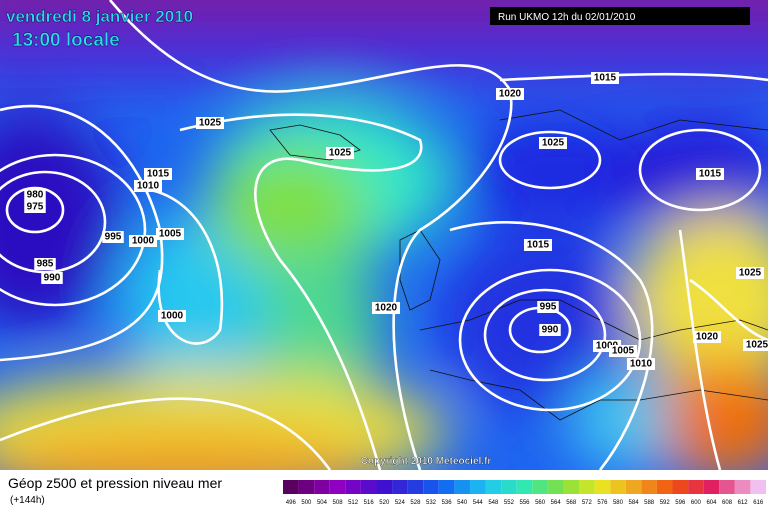 The image size is (768, 512). What do you see at coordinates (478, 503) in the screenshot?
I see `scale-label: 544` at bounding box center [478, 503].